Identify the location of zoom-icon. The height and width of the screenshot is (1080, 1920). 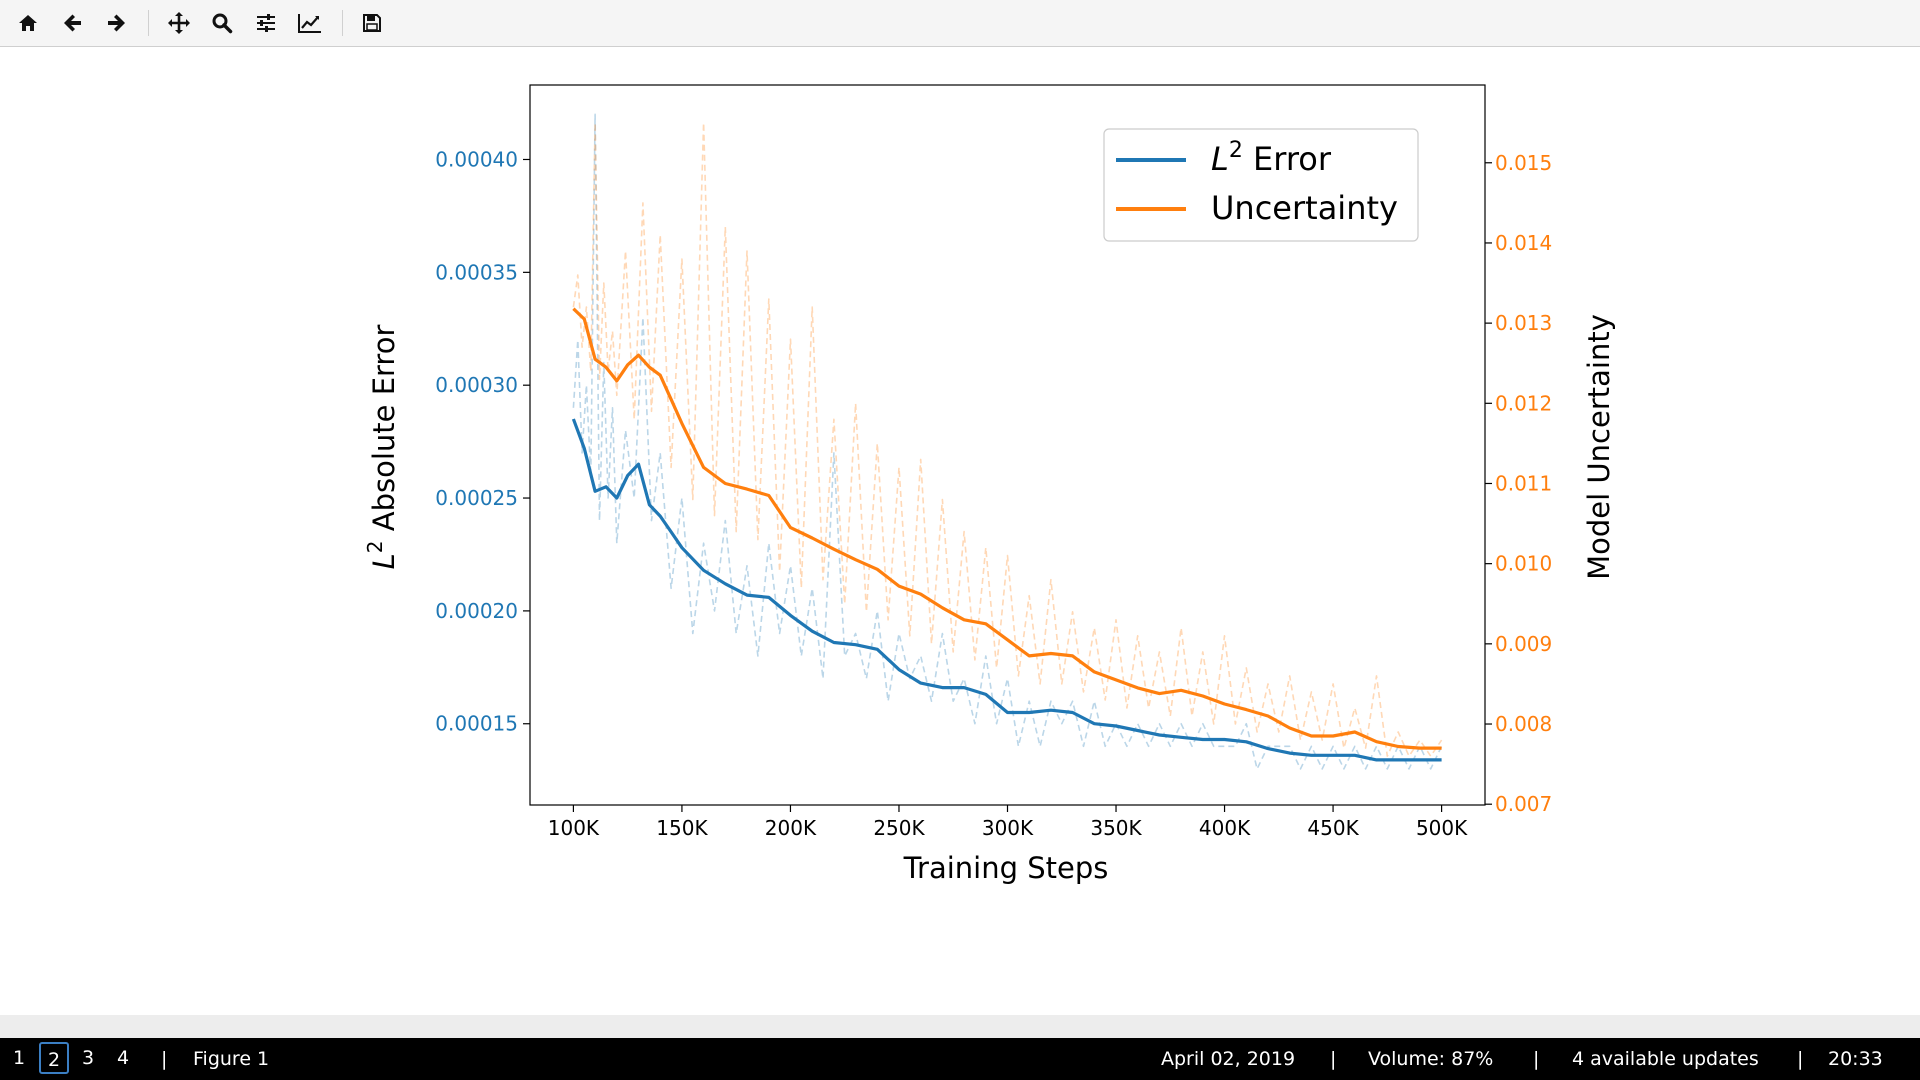
(222, 23).